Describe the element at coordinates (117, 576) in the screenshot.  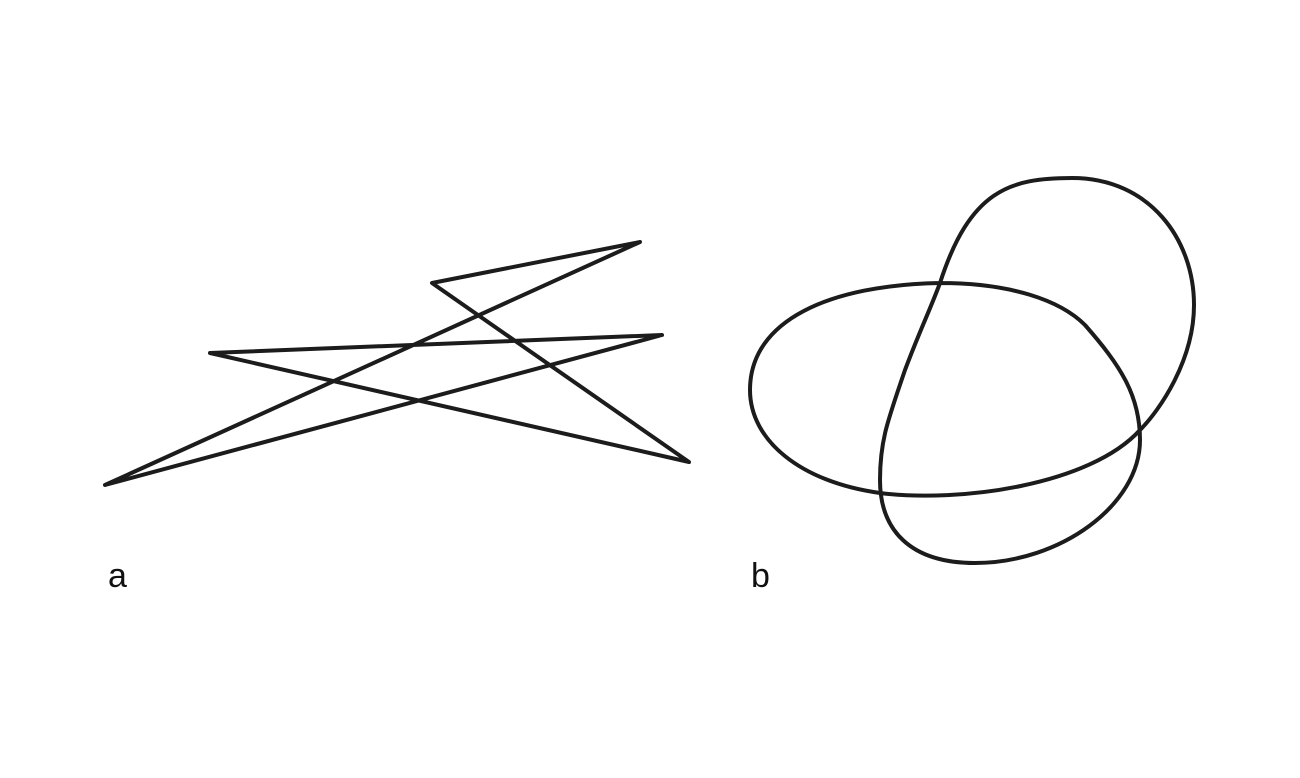
I see `panel-a-label: a` at that location.